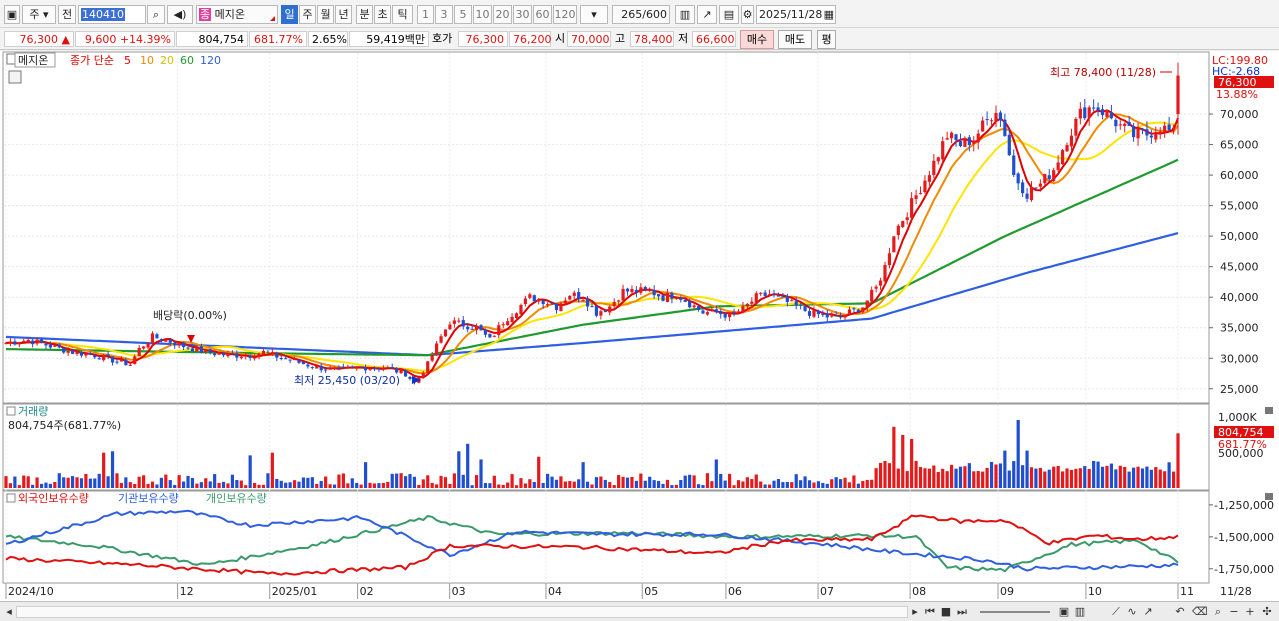 The height and width of the screenshot is (621, 1279). What do you see at coordinates (632, 14) in the screenshot?
I see `count-value: 265` at bounding box center [632, 14].